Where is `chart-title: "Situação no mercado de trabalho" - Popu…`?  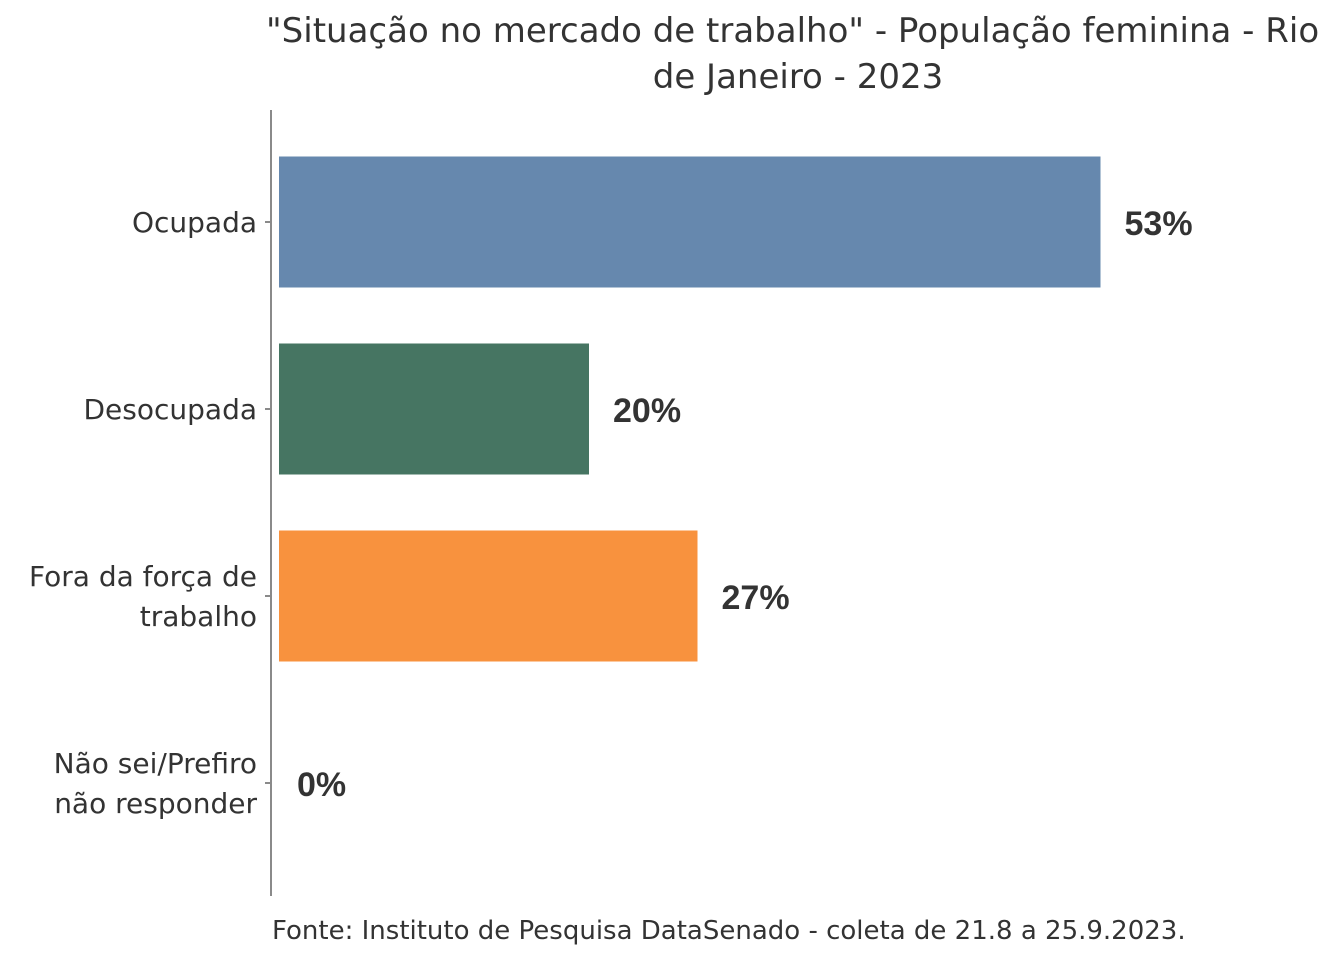
chart-title: "Situação no mercado de trabalho" - Popu… is located at coordinates (798, 54).